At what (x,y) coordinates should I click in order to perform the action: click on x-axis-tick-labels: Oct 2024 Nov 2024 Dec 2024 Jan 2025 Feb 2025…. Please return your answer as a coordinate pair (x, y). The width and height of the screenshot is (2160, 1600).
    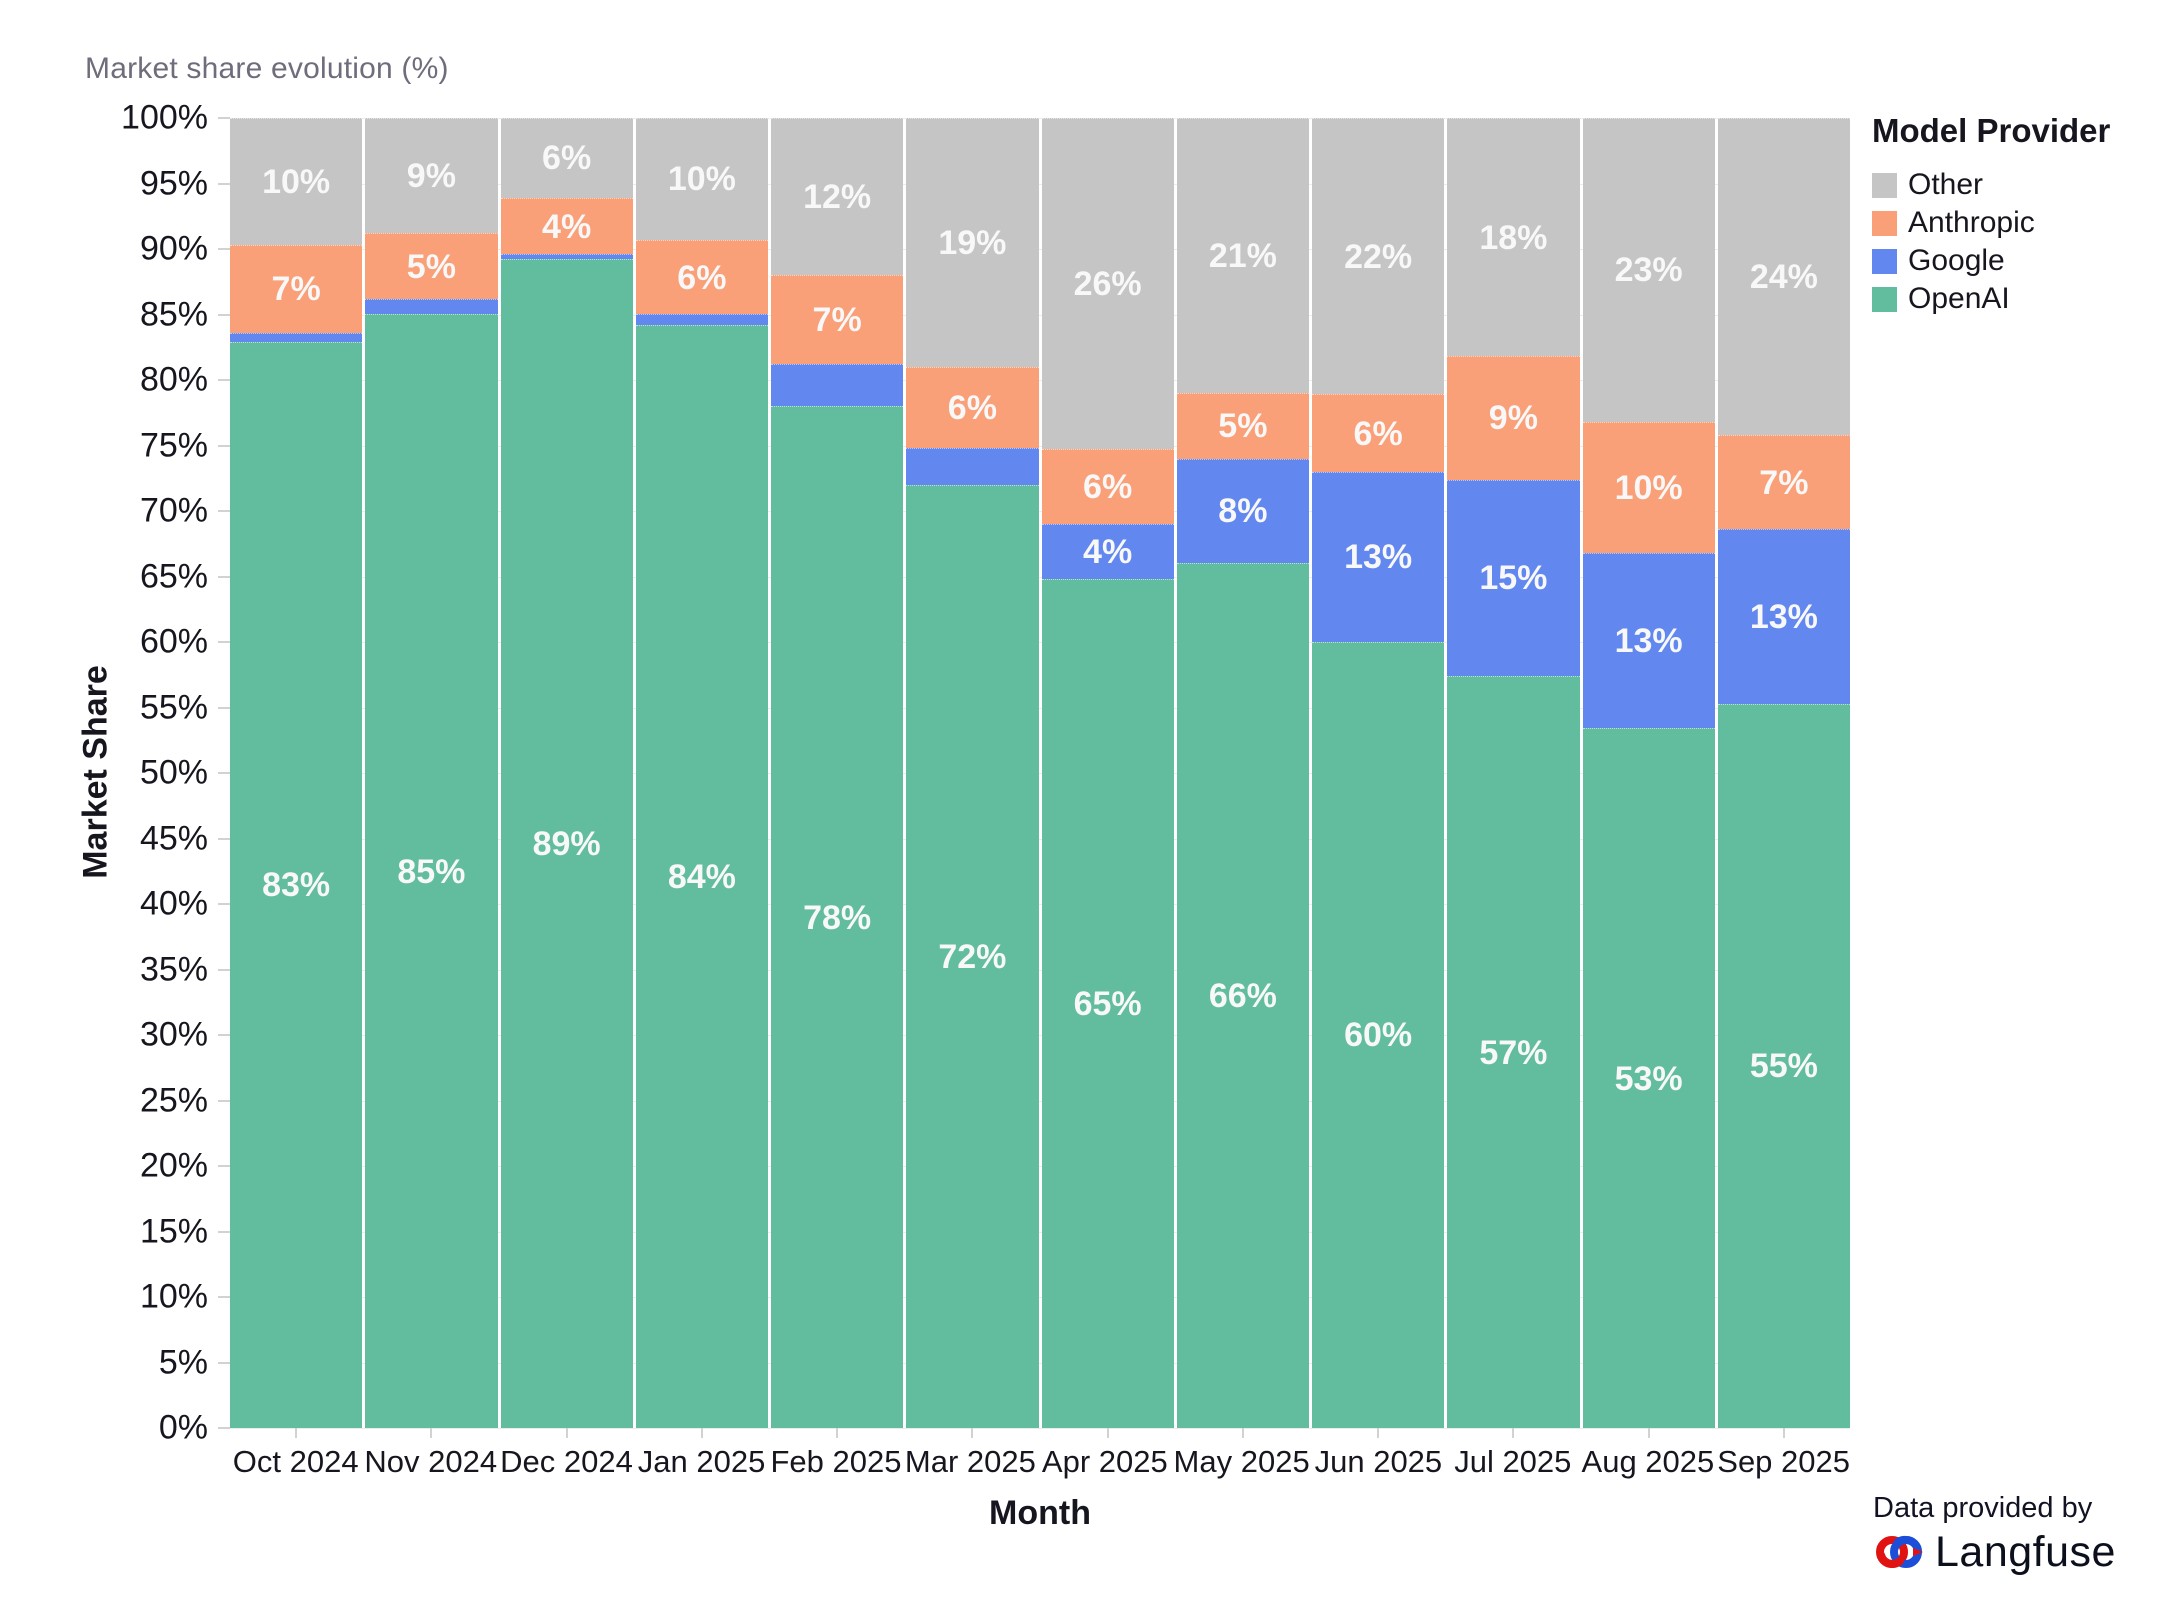
    Looking at the image, I should click on (1040, 1462).